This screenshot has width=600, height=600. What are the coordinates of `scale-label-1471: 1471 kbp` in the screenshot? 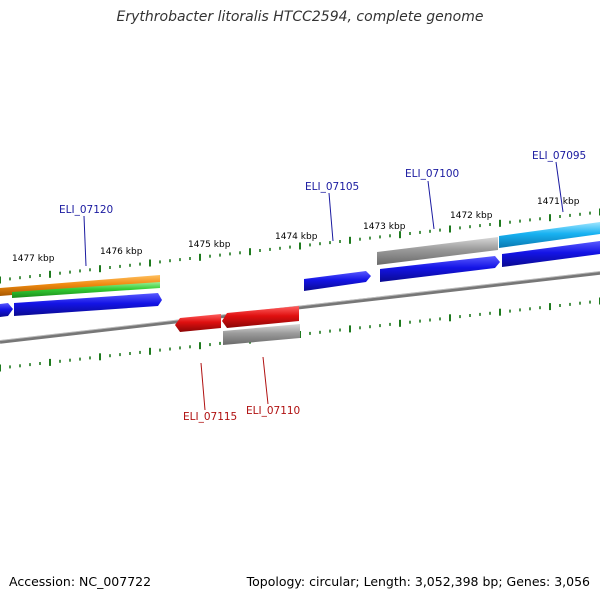 It's located at (558, 202).